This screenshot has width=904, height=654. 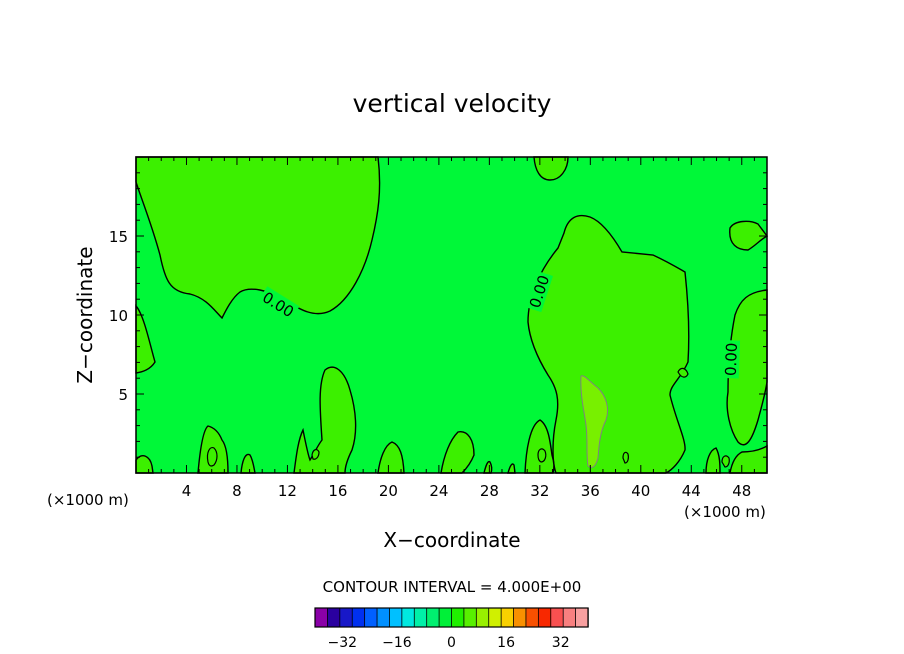 I want to click on x-tick-label: 8, so click(x=237, y=491).